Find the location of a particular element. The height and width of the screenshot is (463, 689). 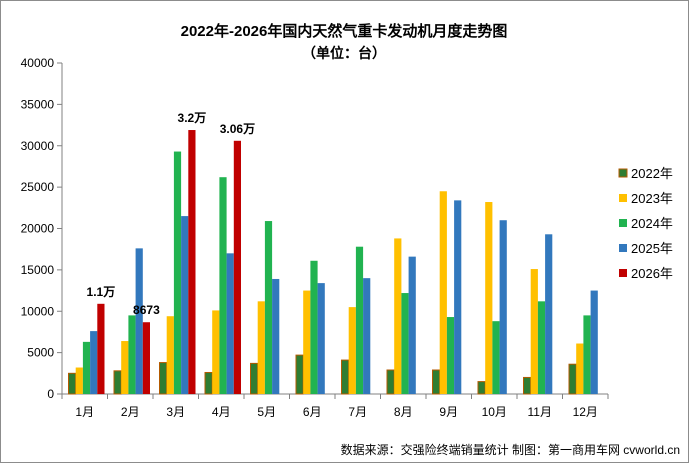

x-tick-label: 6月 is located at coordinates (312, 412).